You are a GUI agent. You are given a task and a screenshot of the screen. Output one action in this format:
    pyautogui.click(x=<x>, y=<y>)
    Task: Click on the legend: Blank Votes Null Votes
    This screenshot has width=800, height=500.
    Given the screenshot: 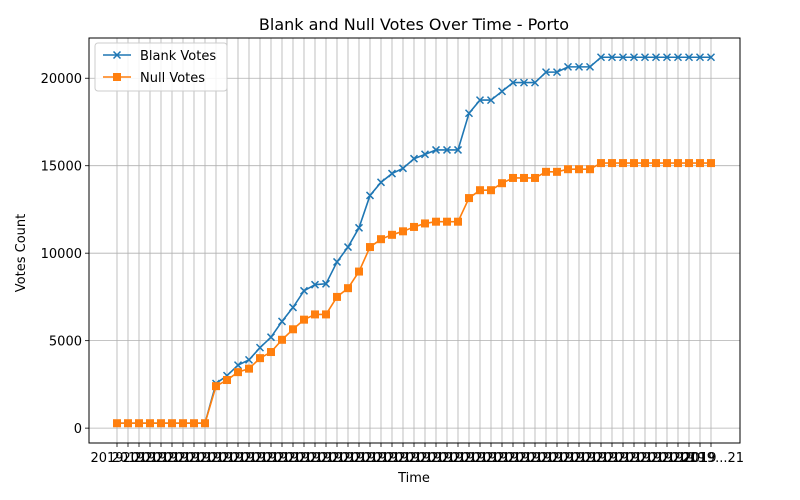 What is the action you would take?
    pyautogui.click(x=161, y=67)
    